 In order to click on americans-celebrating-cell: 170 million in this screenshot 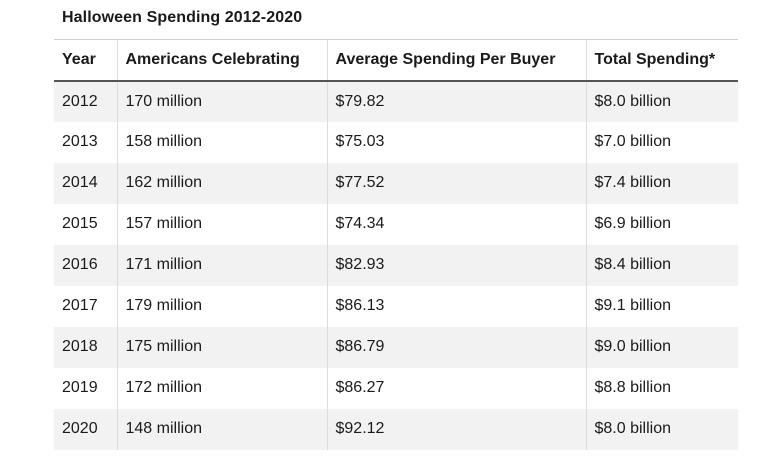, I will do `click(221, 101)`.